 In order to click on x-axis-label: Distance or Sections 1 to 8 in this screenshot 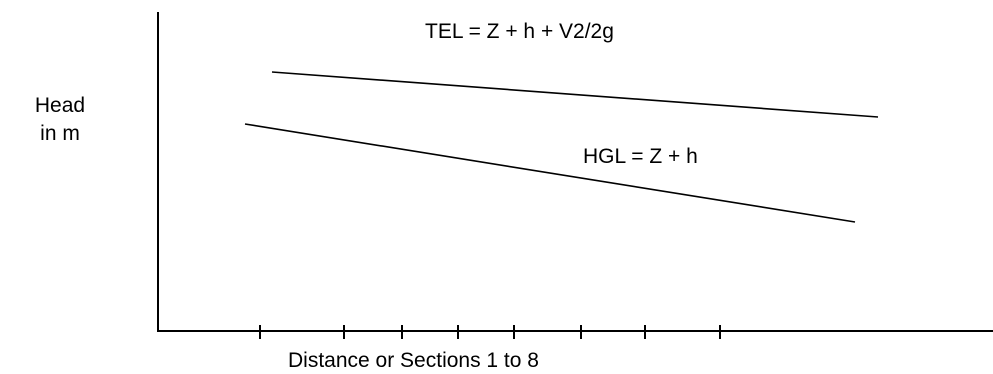, I will do `click(413, 360)`.